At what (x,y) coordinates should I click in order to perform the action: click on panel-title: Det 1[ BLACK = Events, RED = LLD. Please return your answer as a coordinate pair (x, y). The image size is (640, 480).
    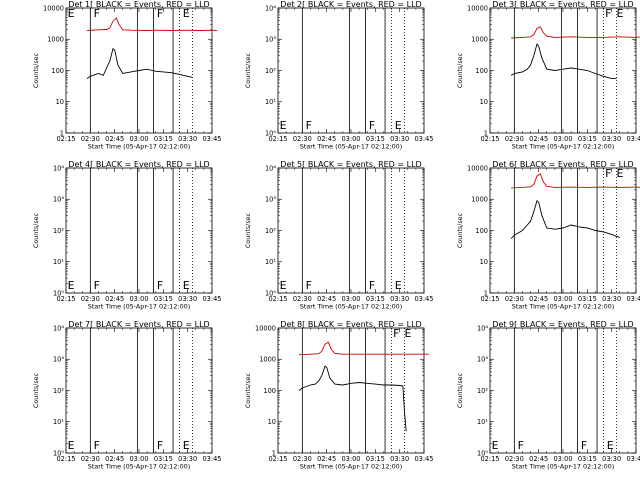
    Looking at the image, I should click on (138, 4).